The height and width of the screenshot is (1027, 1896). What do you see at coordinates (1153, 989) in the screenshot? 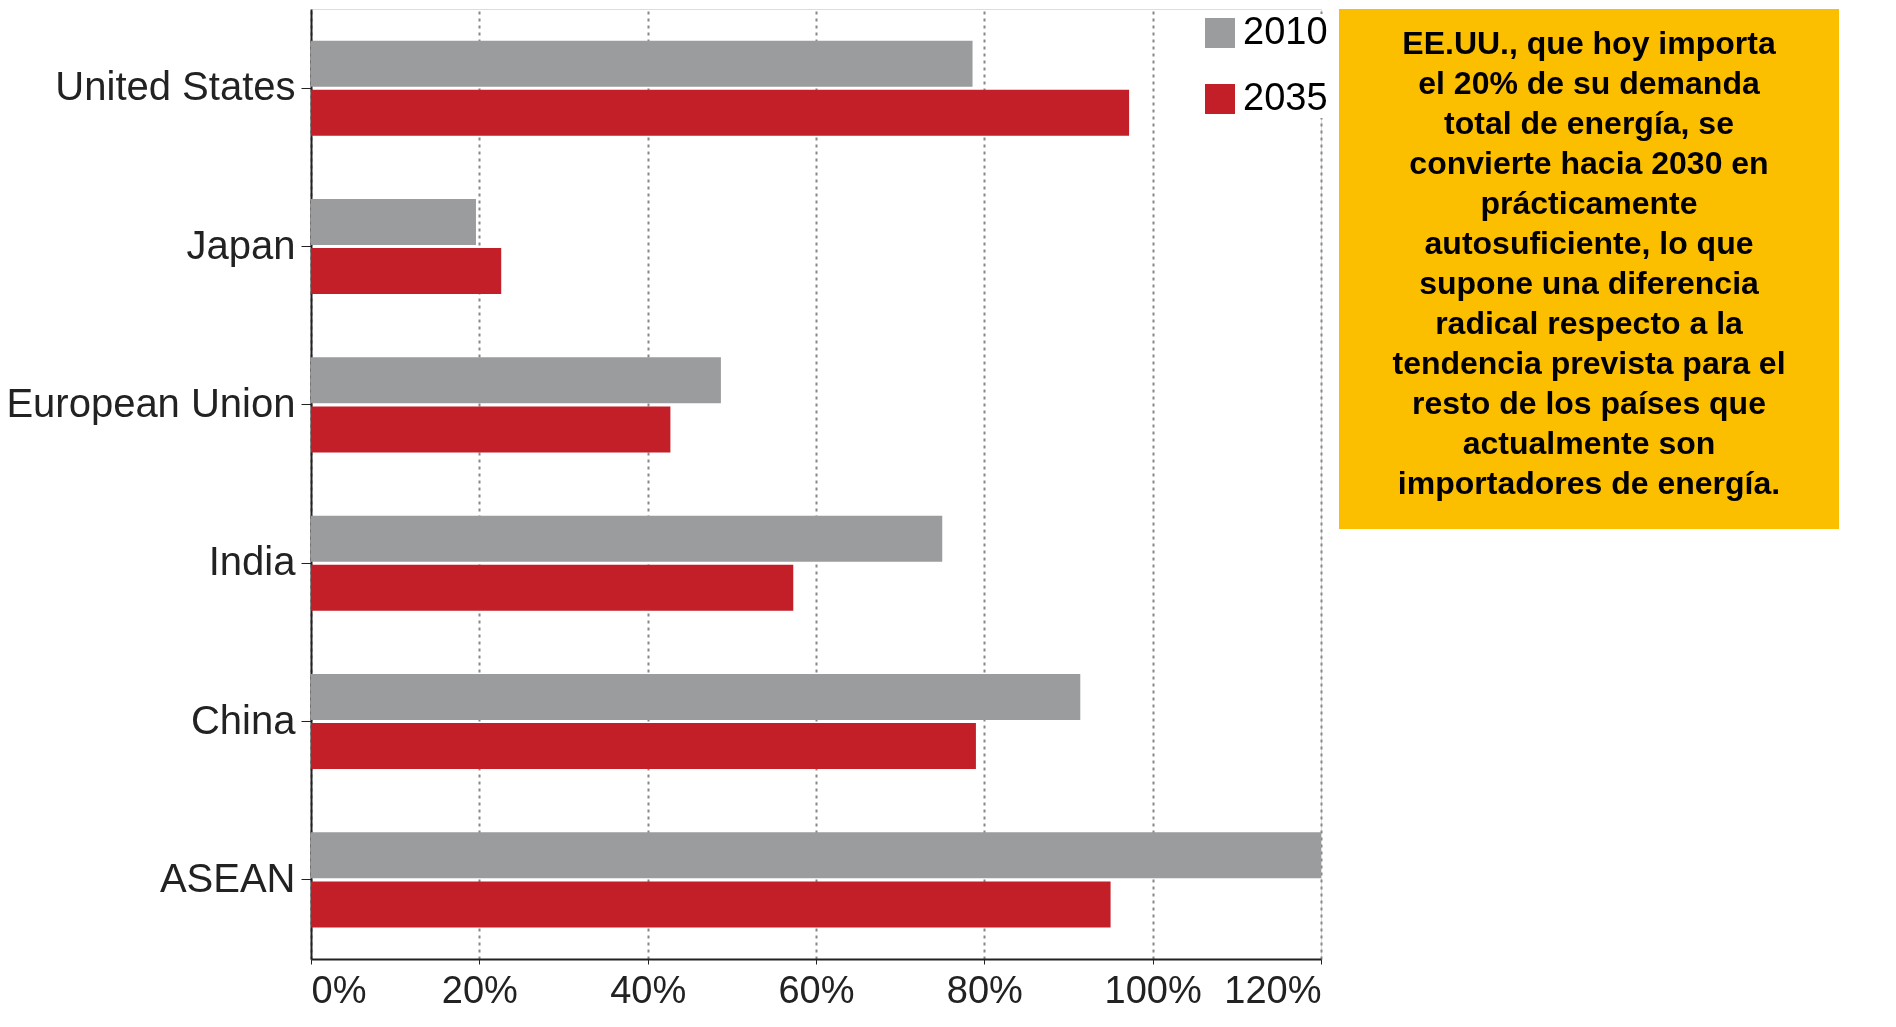
I see `x-tick-label: 100%` at bounding box center [1153, 989].